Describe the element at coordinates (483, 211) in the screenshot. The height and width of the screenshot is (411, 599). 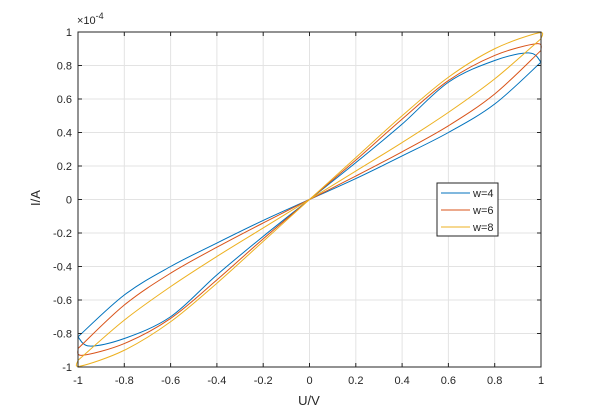
I see `legend-label-w6: w=6` at that location.